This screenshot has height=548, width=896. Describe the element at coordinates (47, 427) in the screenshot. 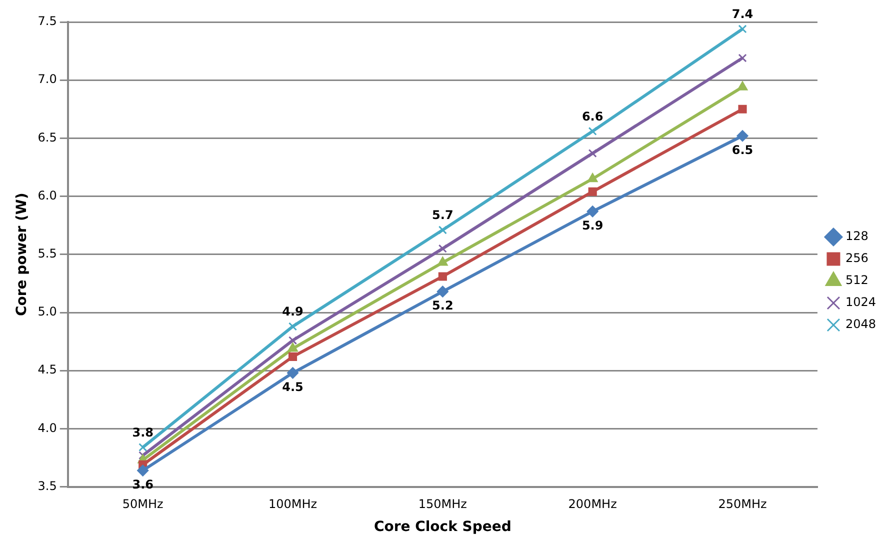

I see `y-tick-label: 4.0` at that location.